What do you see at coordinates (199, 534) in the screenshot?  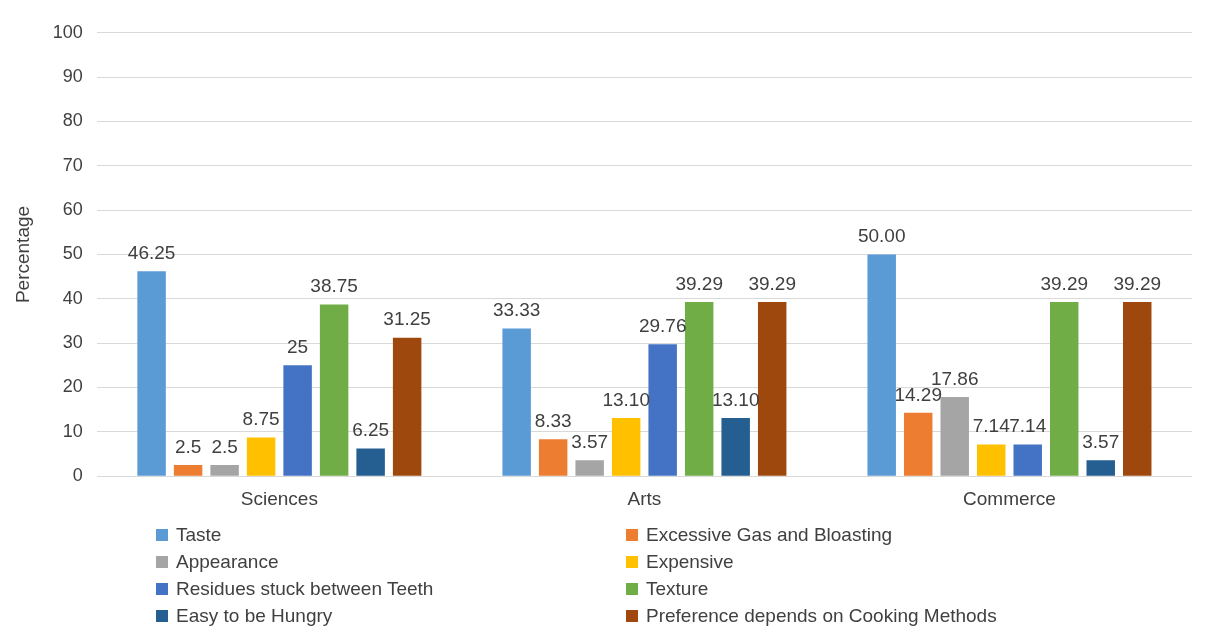 I see `legend-label: Taste` at bounding box center [199, 534].